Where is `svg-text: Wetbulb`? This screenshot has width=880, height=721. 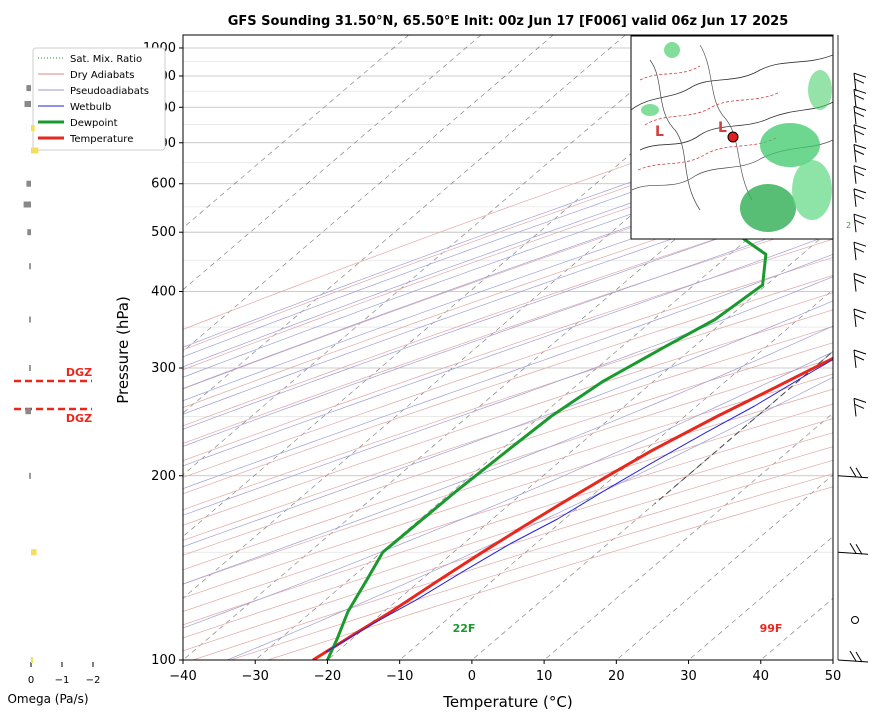
svg-text: Wetbulb is located at coordinates (90, 107).